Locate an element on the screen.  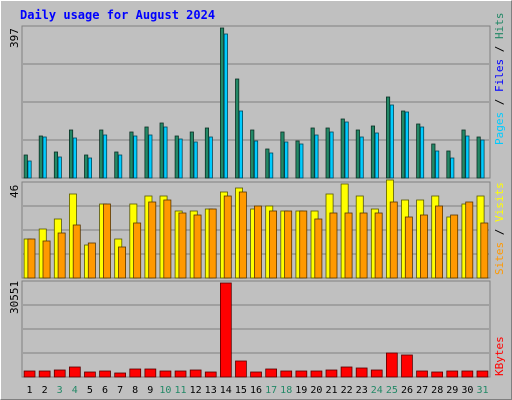
kbytes-legend: KBytes is located at coordinates (499, 356).